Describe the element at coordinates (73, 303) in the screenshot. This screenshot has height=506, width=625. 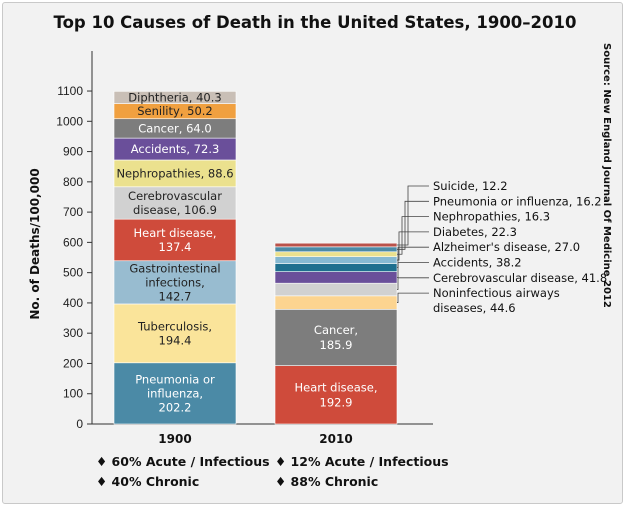
I see `y-tick-label: 400` at that location.